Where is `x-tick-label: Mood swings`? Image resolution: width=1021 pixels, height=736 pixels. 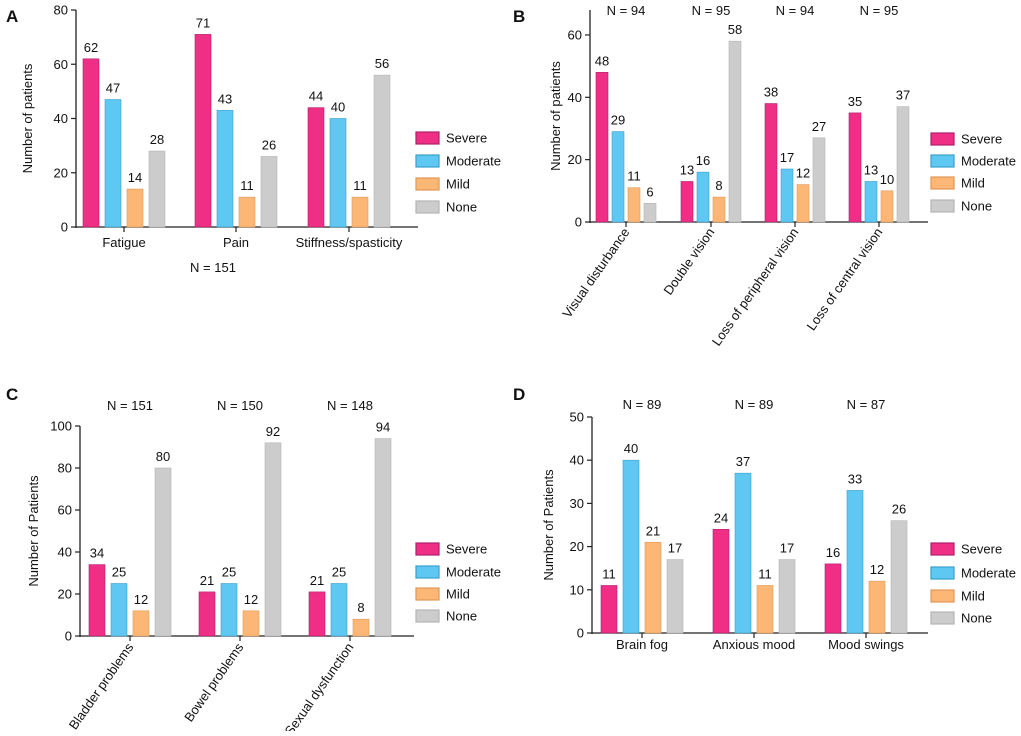 x-tick-label: Mood swings is located at coordinates (866, 644).